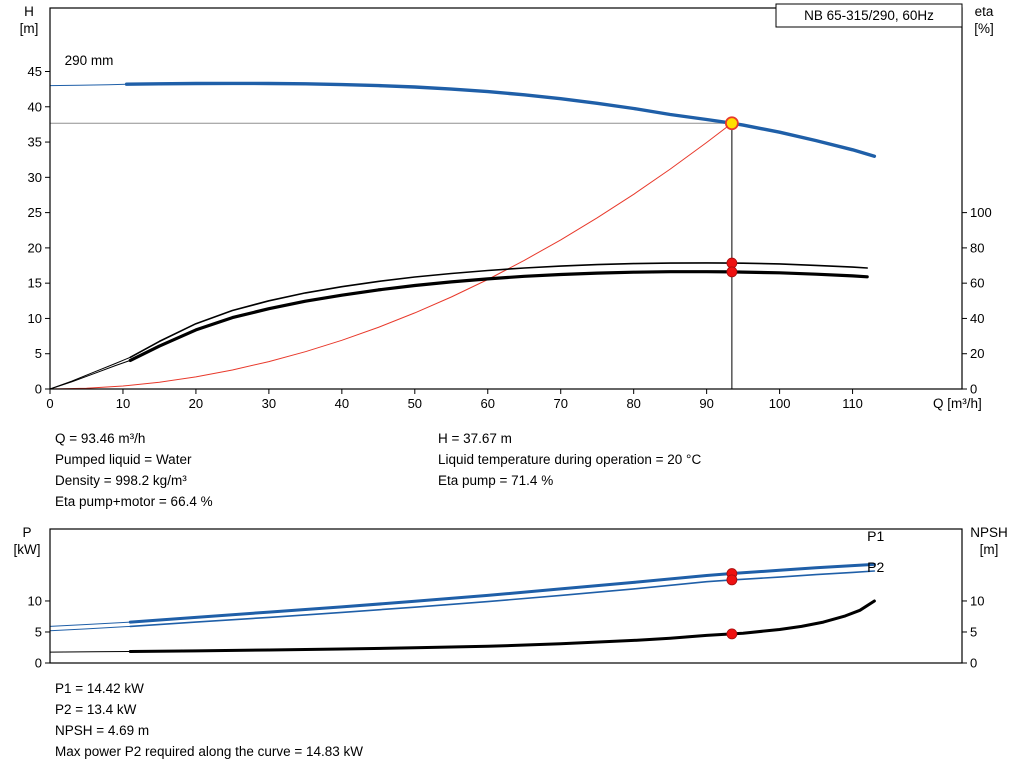 This screenshot has height=781, width=1024. Describe the element at coordinates (90, 652) in the screenshot. I see `series-npsh-lead` at that location.